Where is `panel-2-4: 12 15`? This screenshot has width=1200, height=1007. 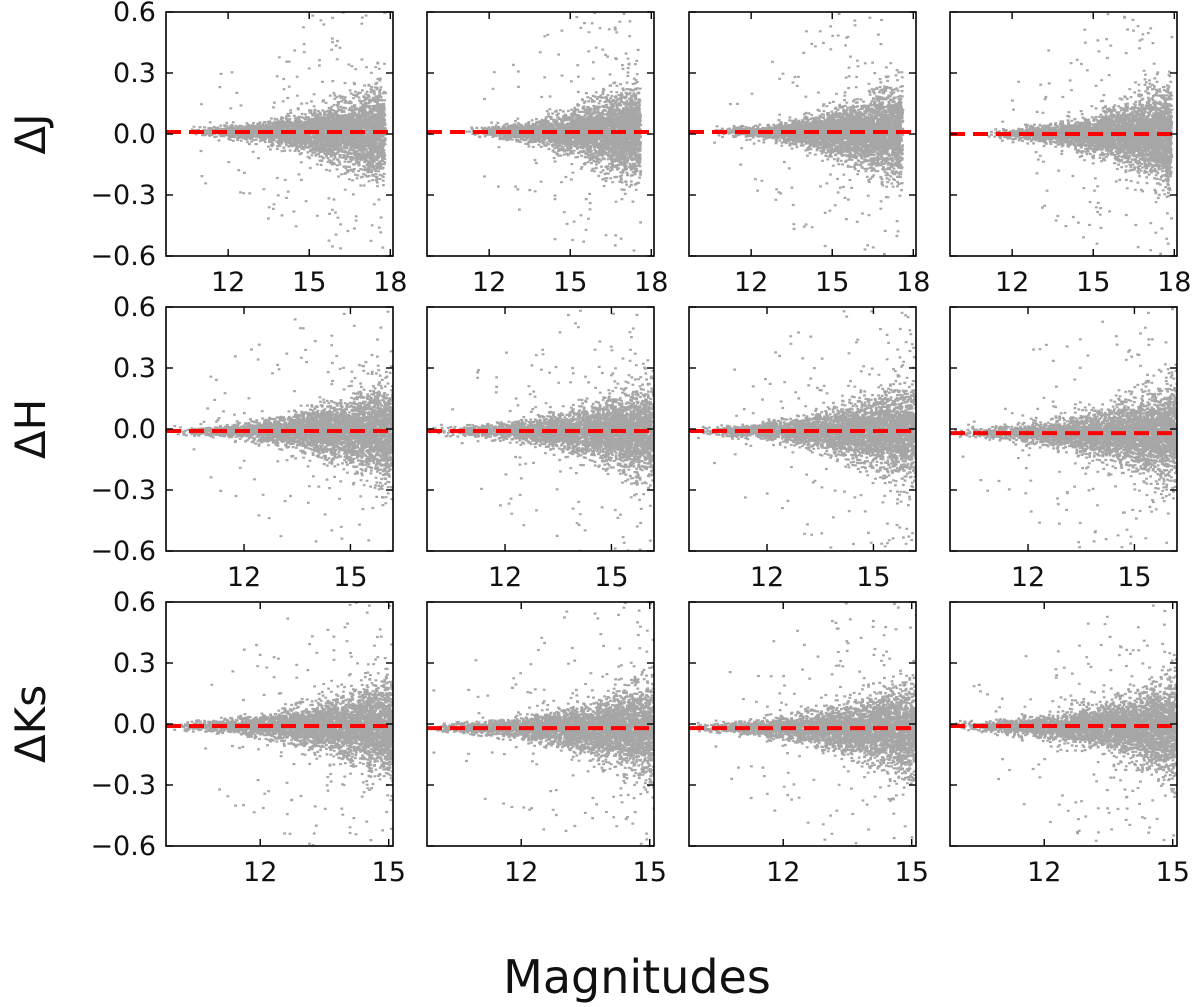
panel-2-4: 12 15 is located at coordinates (1063, 449).